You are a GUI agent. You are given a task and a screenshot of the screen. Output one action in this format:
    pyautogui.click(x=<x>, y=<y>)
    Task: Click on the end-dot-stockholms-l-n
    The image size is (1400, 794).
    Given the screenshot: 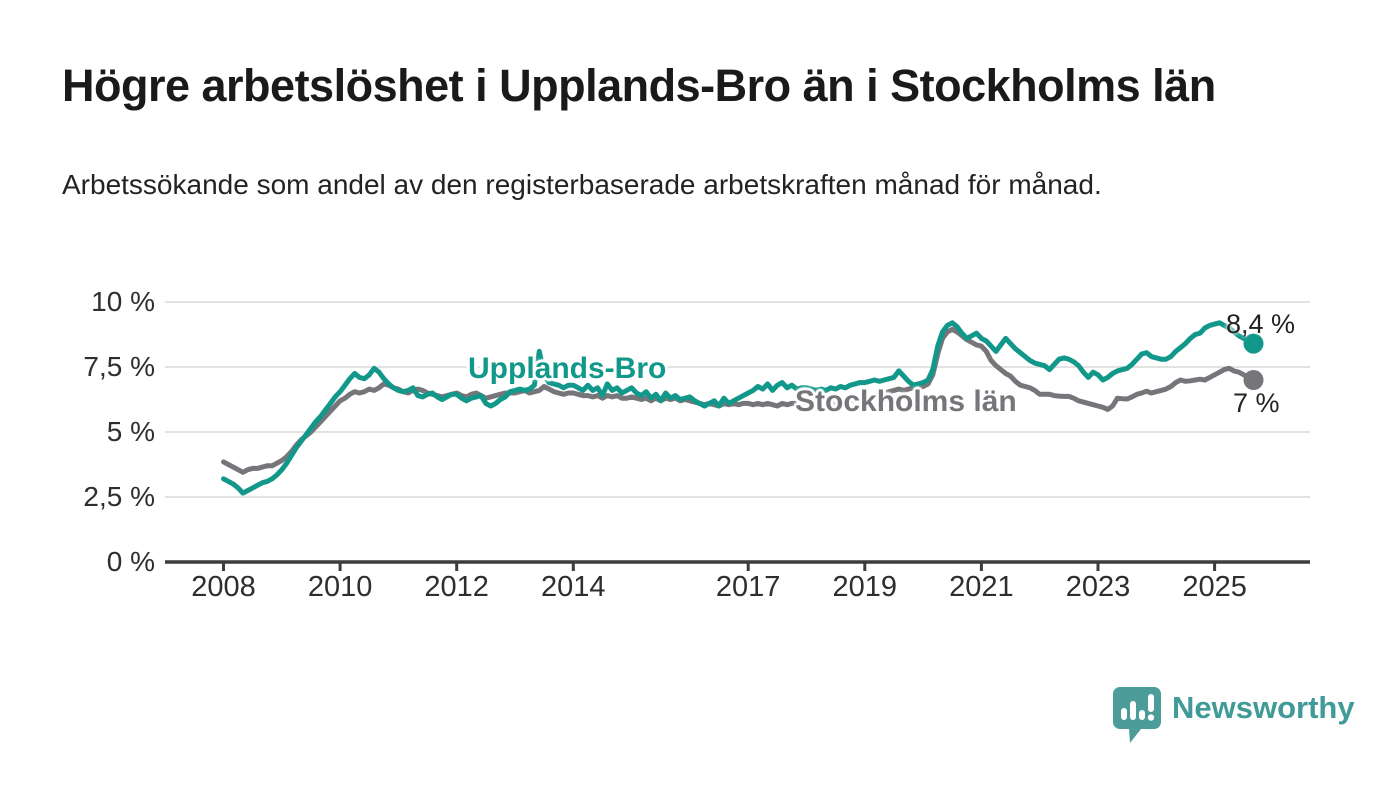 What is the action you would take?
    pyautogui.click(x=1253, y=380)
    